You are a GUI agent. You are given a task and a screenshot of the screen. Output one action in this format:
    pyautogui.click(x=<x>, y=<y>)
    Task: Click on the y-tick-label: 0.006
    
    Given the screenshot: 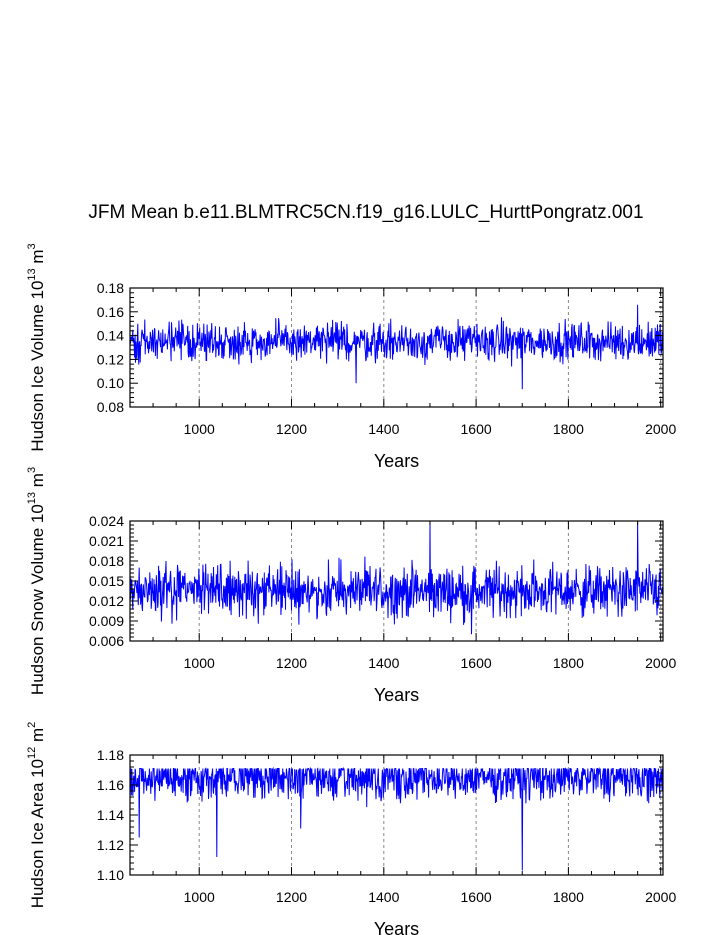 What is the action you would take?
    pyautogui.click(x=106, y=641)
    